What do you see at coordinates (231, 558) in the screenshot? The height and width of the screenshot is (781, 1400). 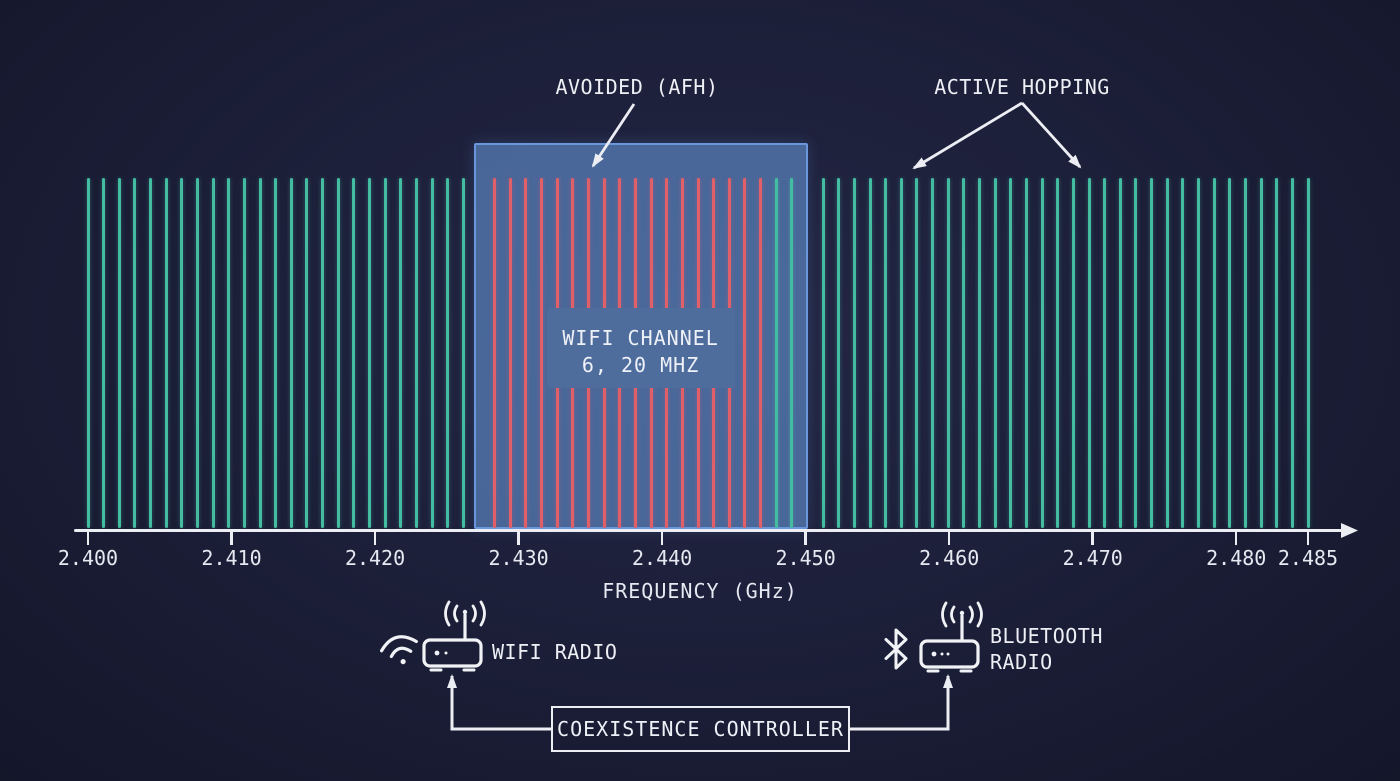 I see `axis-tick-label: 2.410` at bounding box center [231, 558].